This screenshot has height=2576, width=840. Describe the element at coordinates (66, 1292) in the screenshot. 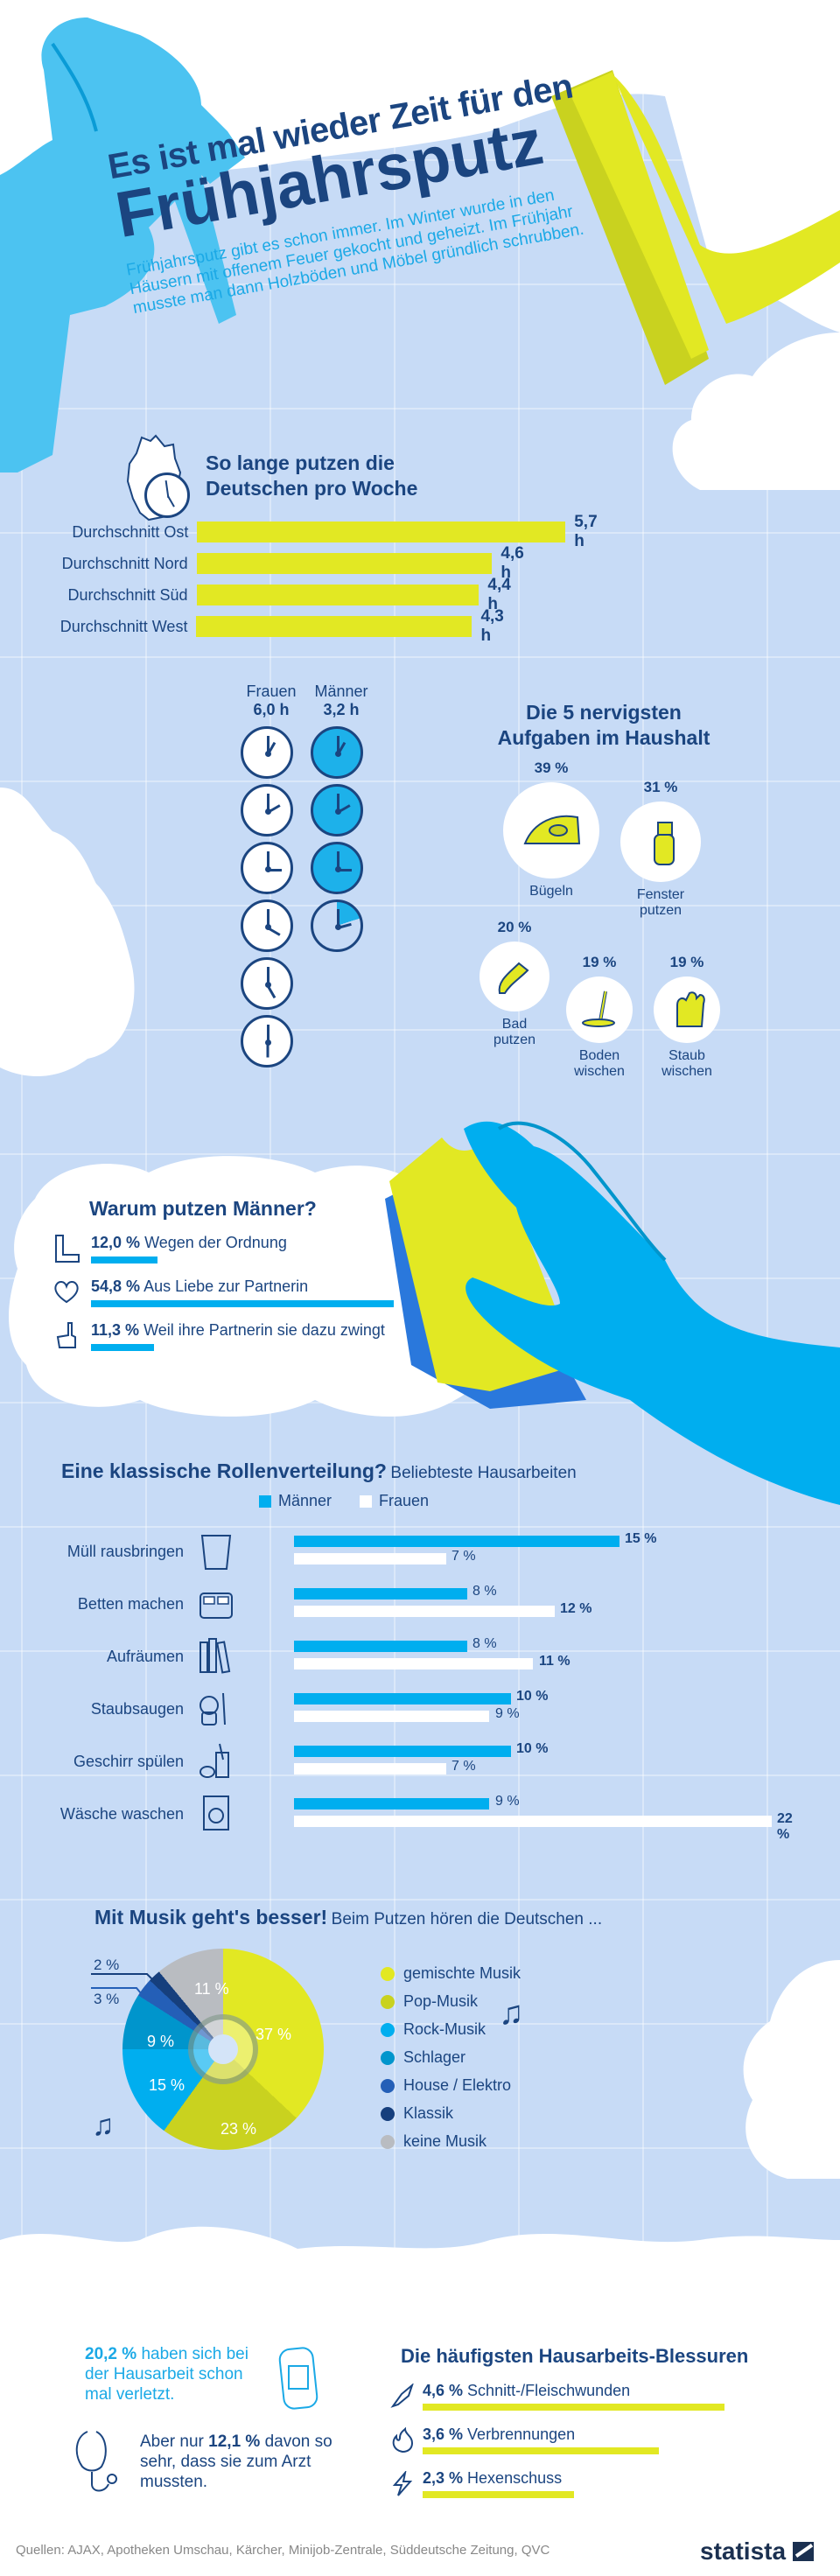

I see `heart-icon` at that location.